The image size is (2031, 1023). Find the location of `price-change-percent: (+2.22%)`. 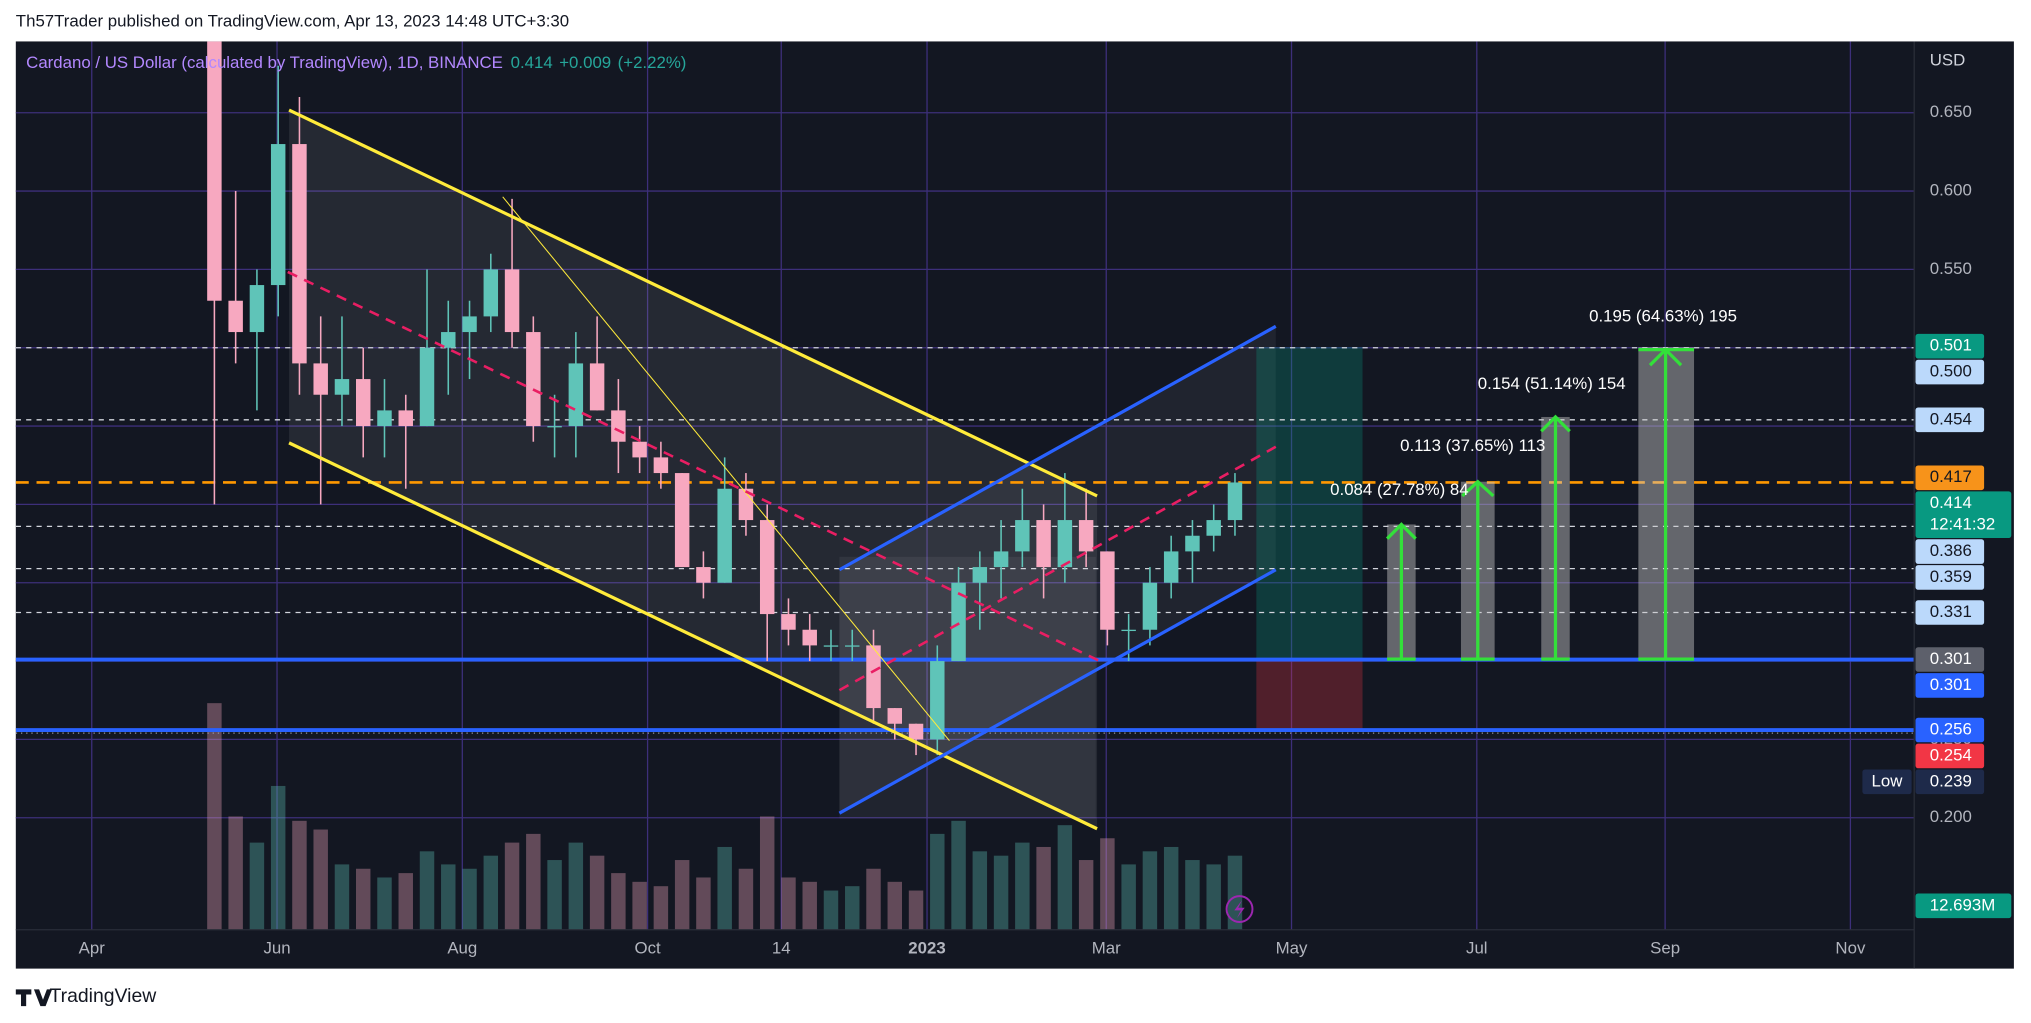

price-change-percent: (+2.22%) is located at coordinates (652, 62).